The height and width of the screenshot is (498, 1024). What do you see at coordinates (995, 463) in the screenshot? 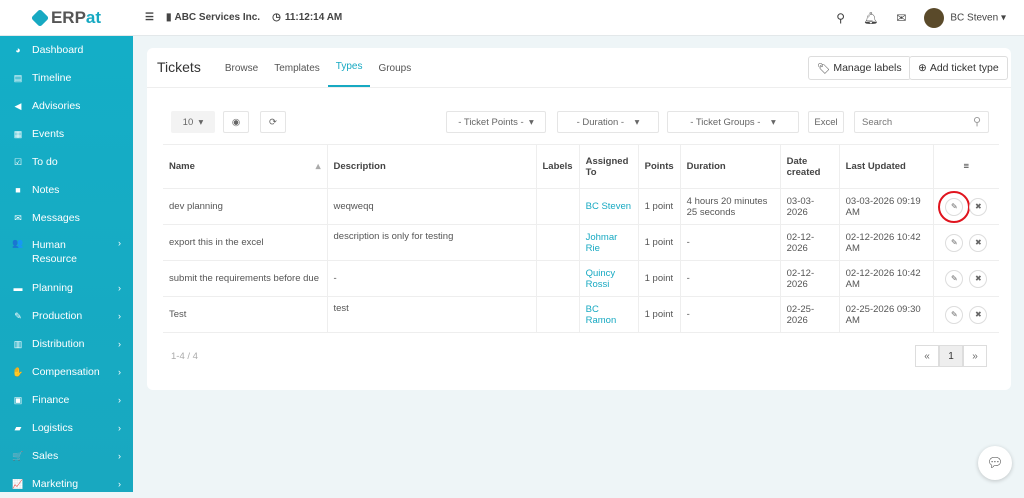
I see `chat-button: 💬︎` at bounding box center [995, 463].